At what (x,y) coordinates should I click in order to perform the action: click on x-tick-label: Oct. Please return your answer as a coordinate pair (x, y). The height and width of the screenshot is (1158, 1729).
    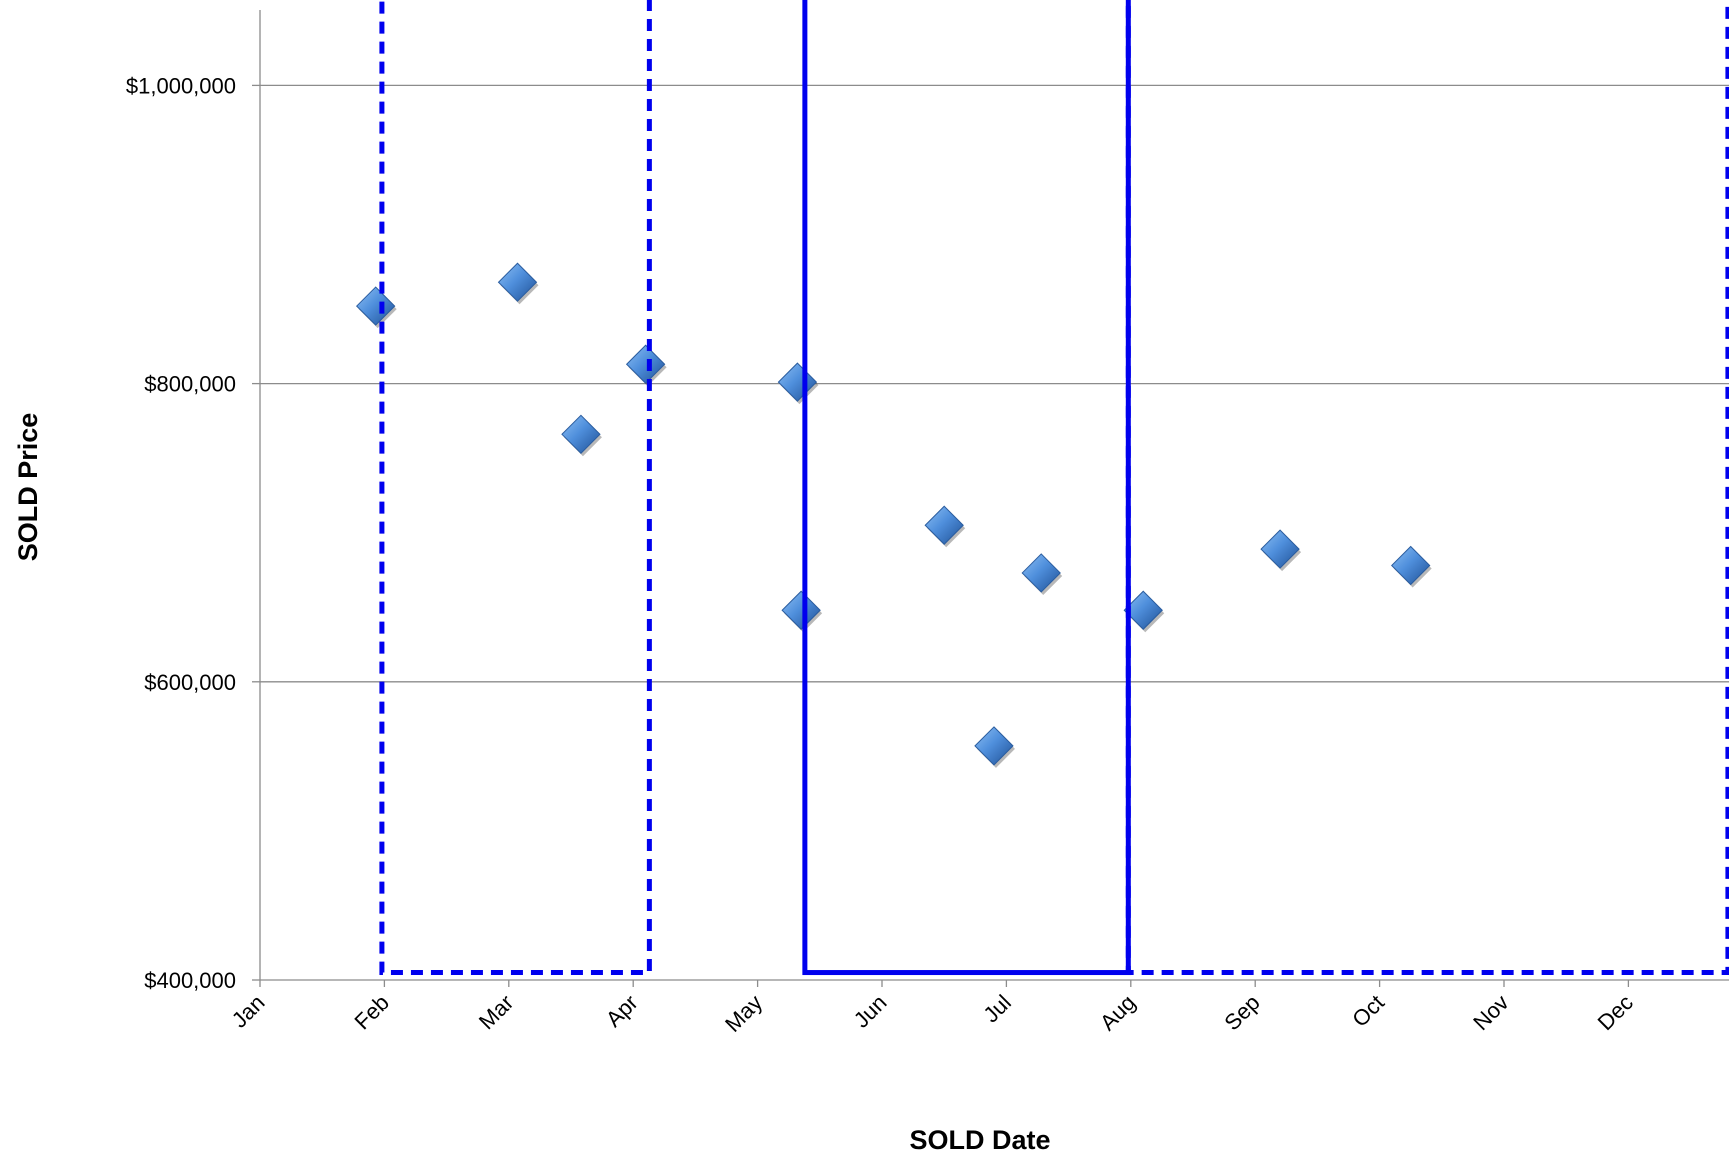
    Looking at the image, I should click on (1368, 1011).